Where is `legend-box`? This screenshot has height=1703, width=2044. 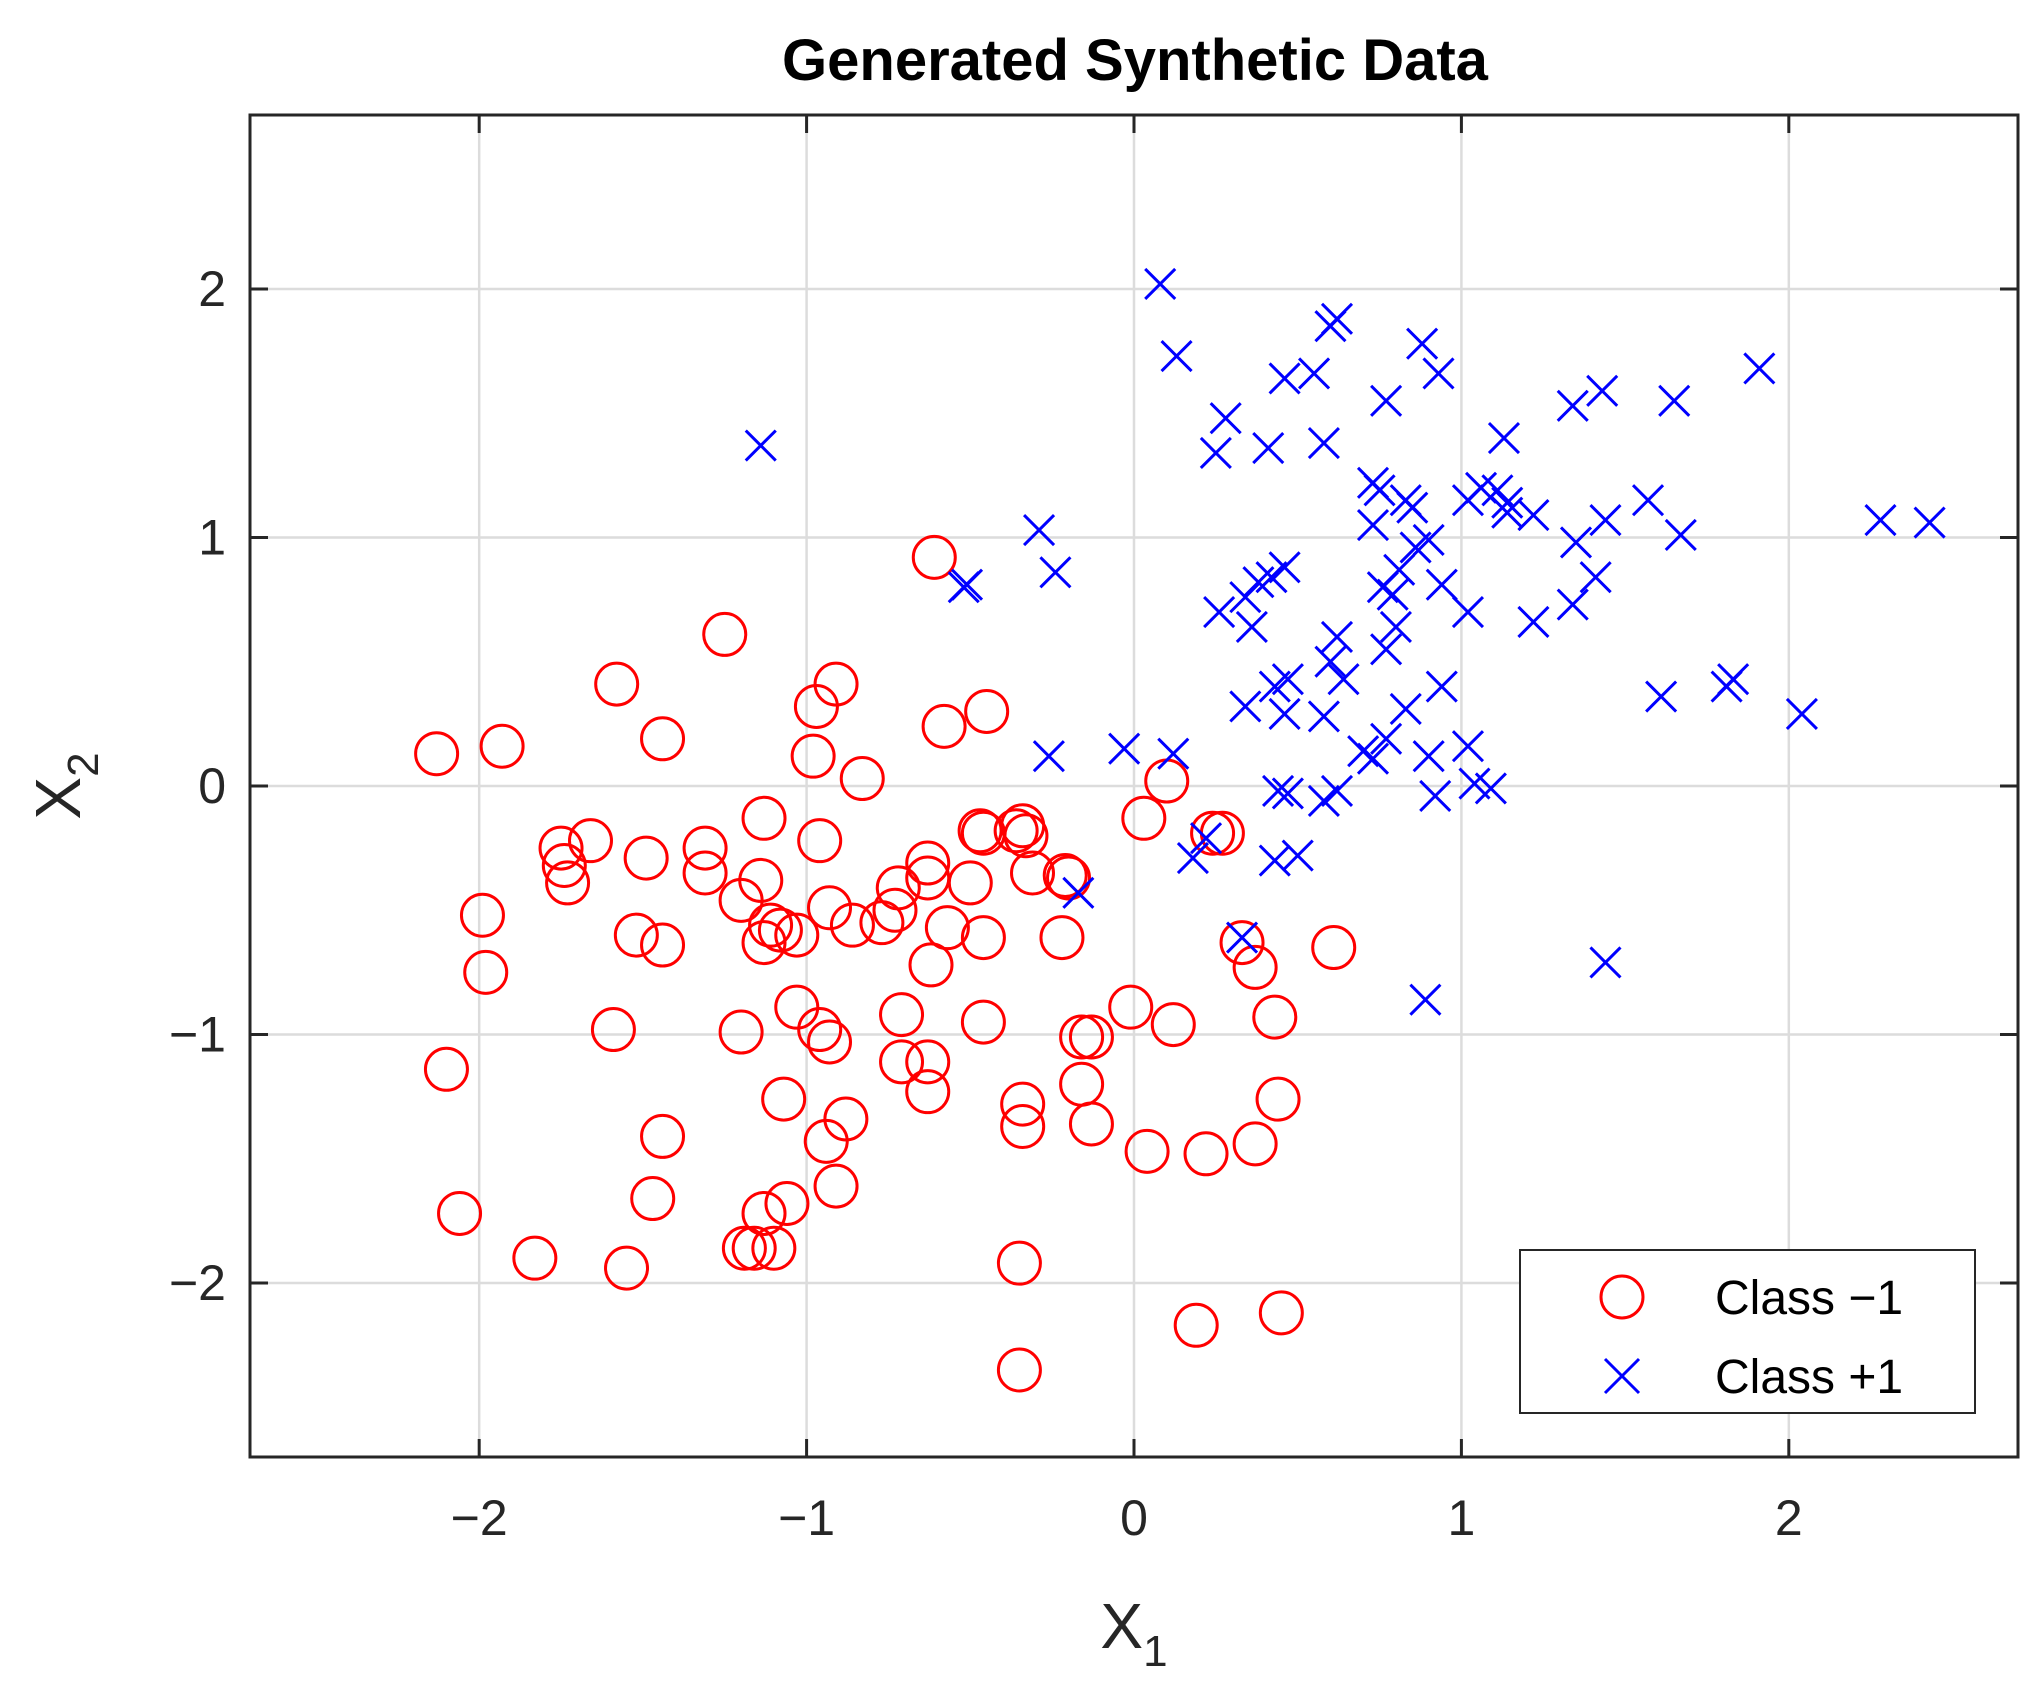 legend-box is located at coordinates (1747, 1331).